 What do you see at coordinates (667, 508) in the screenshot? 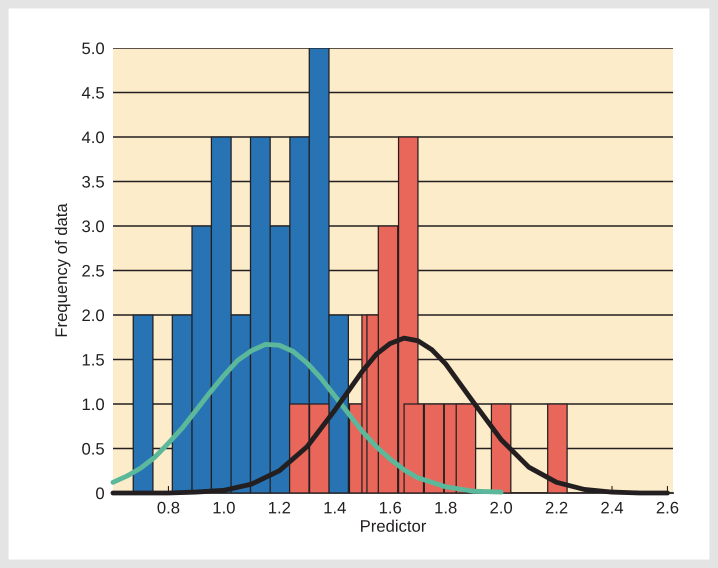
I see `x-tick-label: 2.6` at bounding box center [667, 508].